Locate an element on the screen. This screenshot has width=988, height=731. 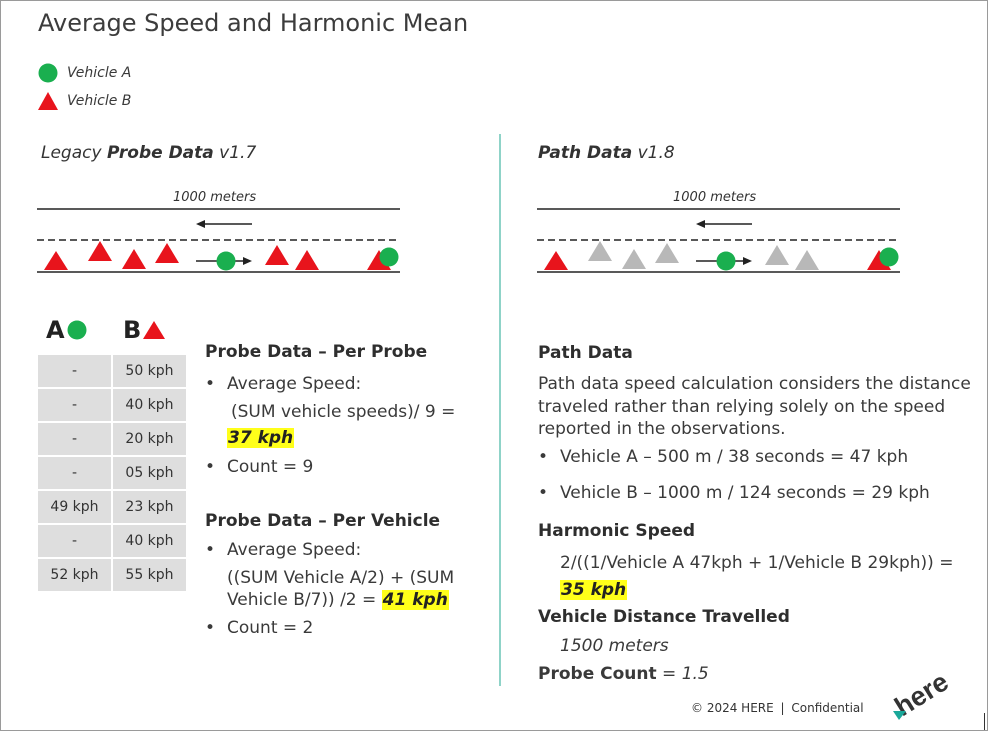
per-vehicle-formula-line1: ((SUM Vehicle A/2) + (SUM is located at coordinates (341, 578).